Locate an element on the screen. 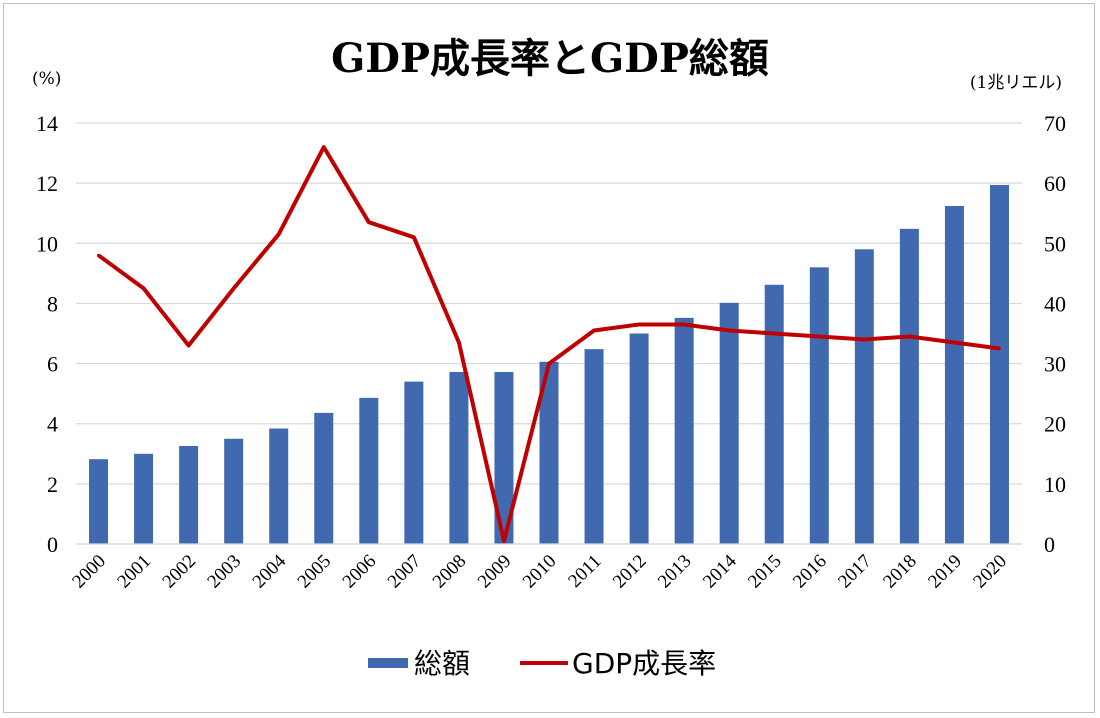 This screenshot has height=718, width=1100. bar-2006 is located at coordinates (369, 470).